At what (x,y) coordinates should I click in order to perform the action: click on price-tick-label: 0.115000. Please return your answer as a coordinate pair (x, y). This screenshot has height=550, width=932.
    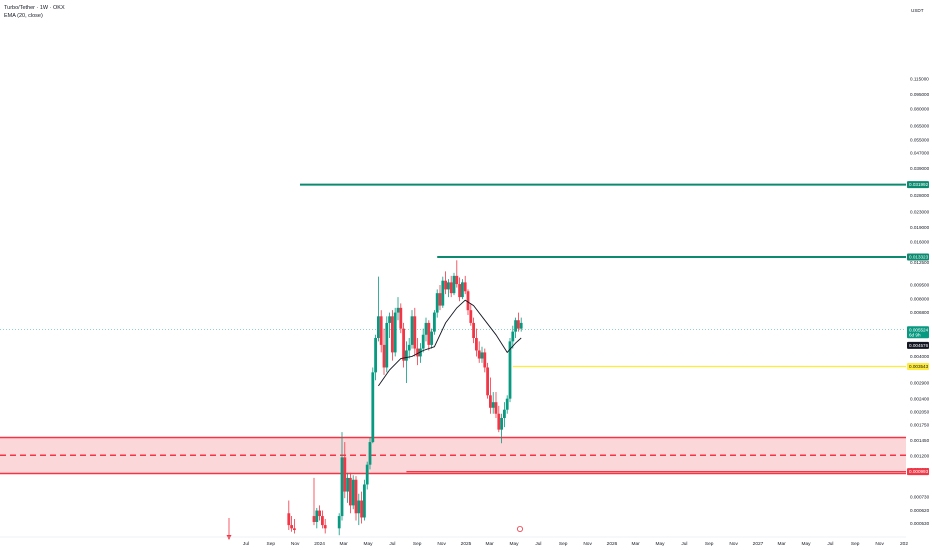
    Looking at the image, I should click on (919, 78).